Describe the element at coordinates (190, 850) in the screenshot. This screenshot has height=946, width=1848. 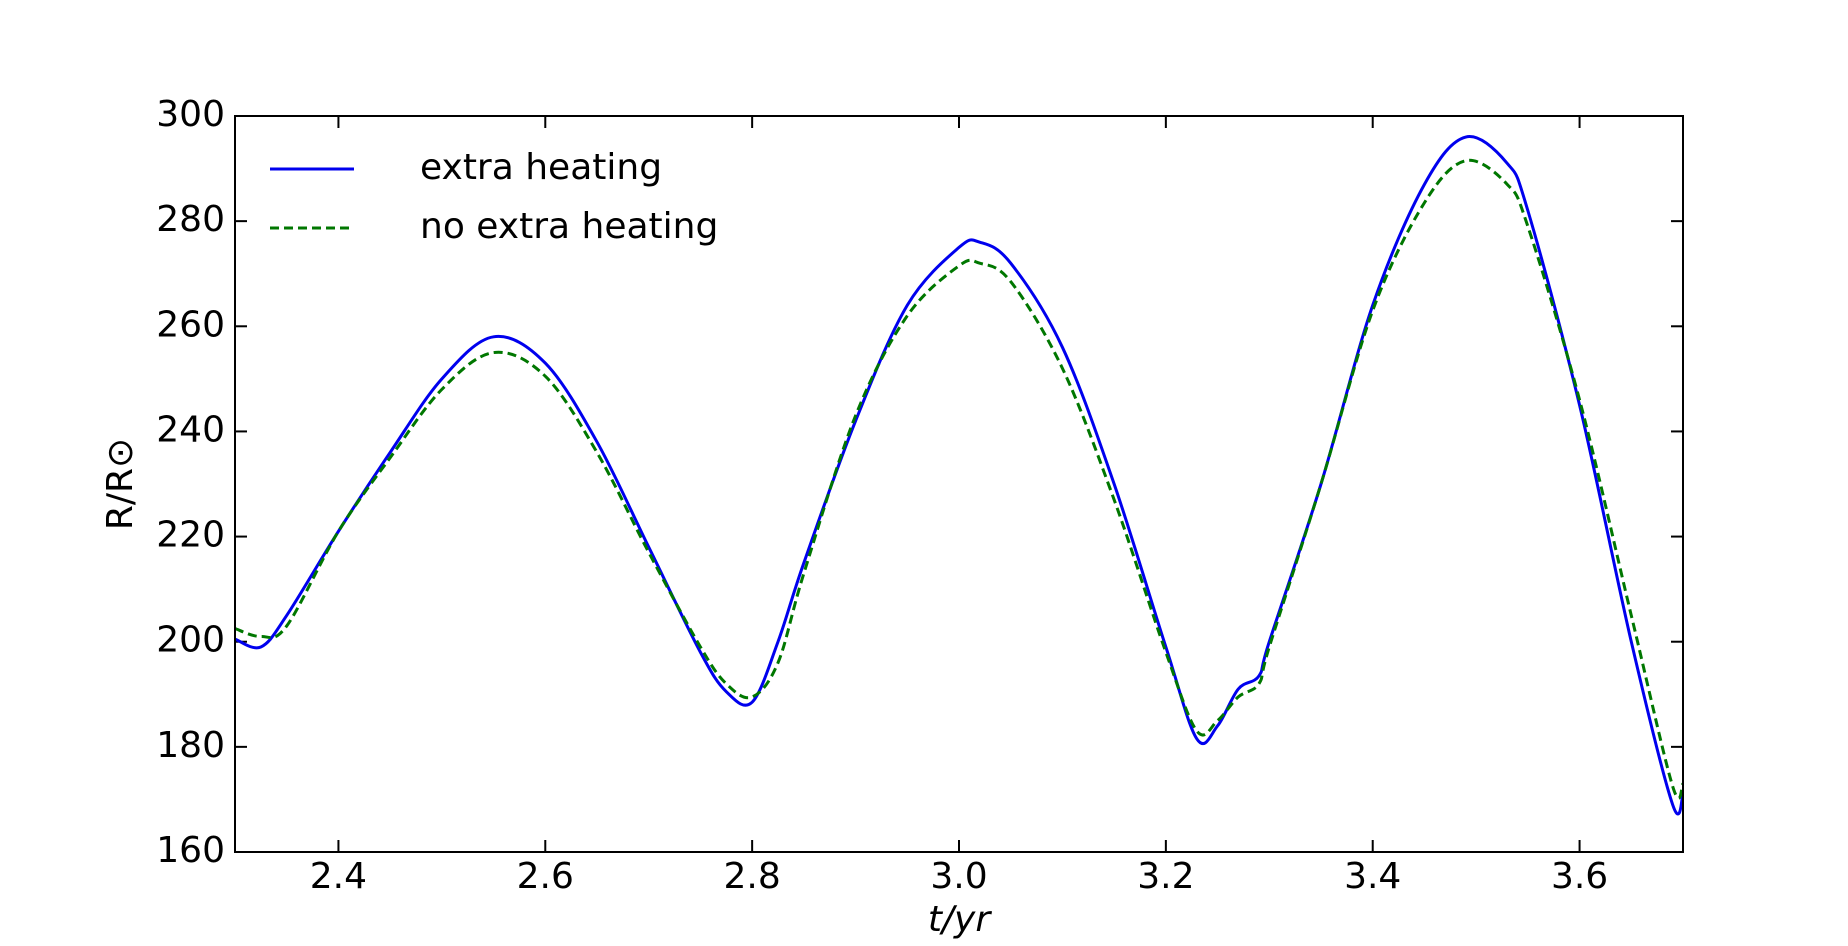
I see `y-tick-label: 160` at that location.